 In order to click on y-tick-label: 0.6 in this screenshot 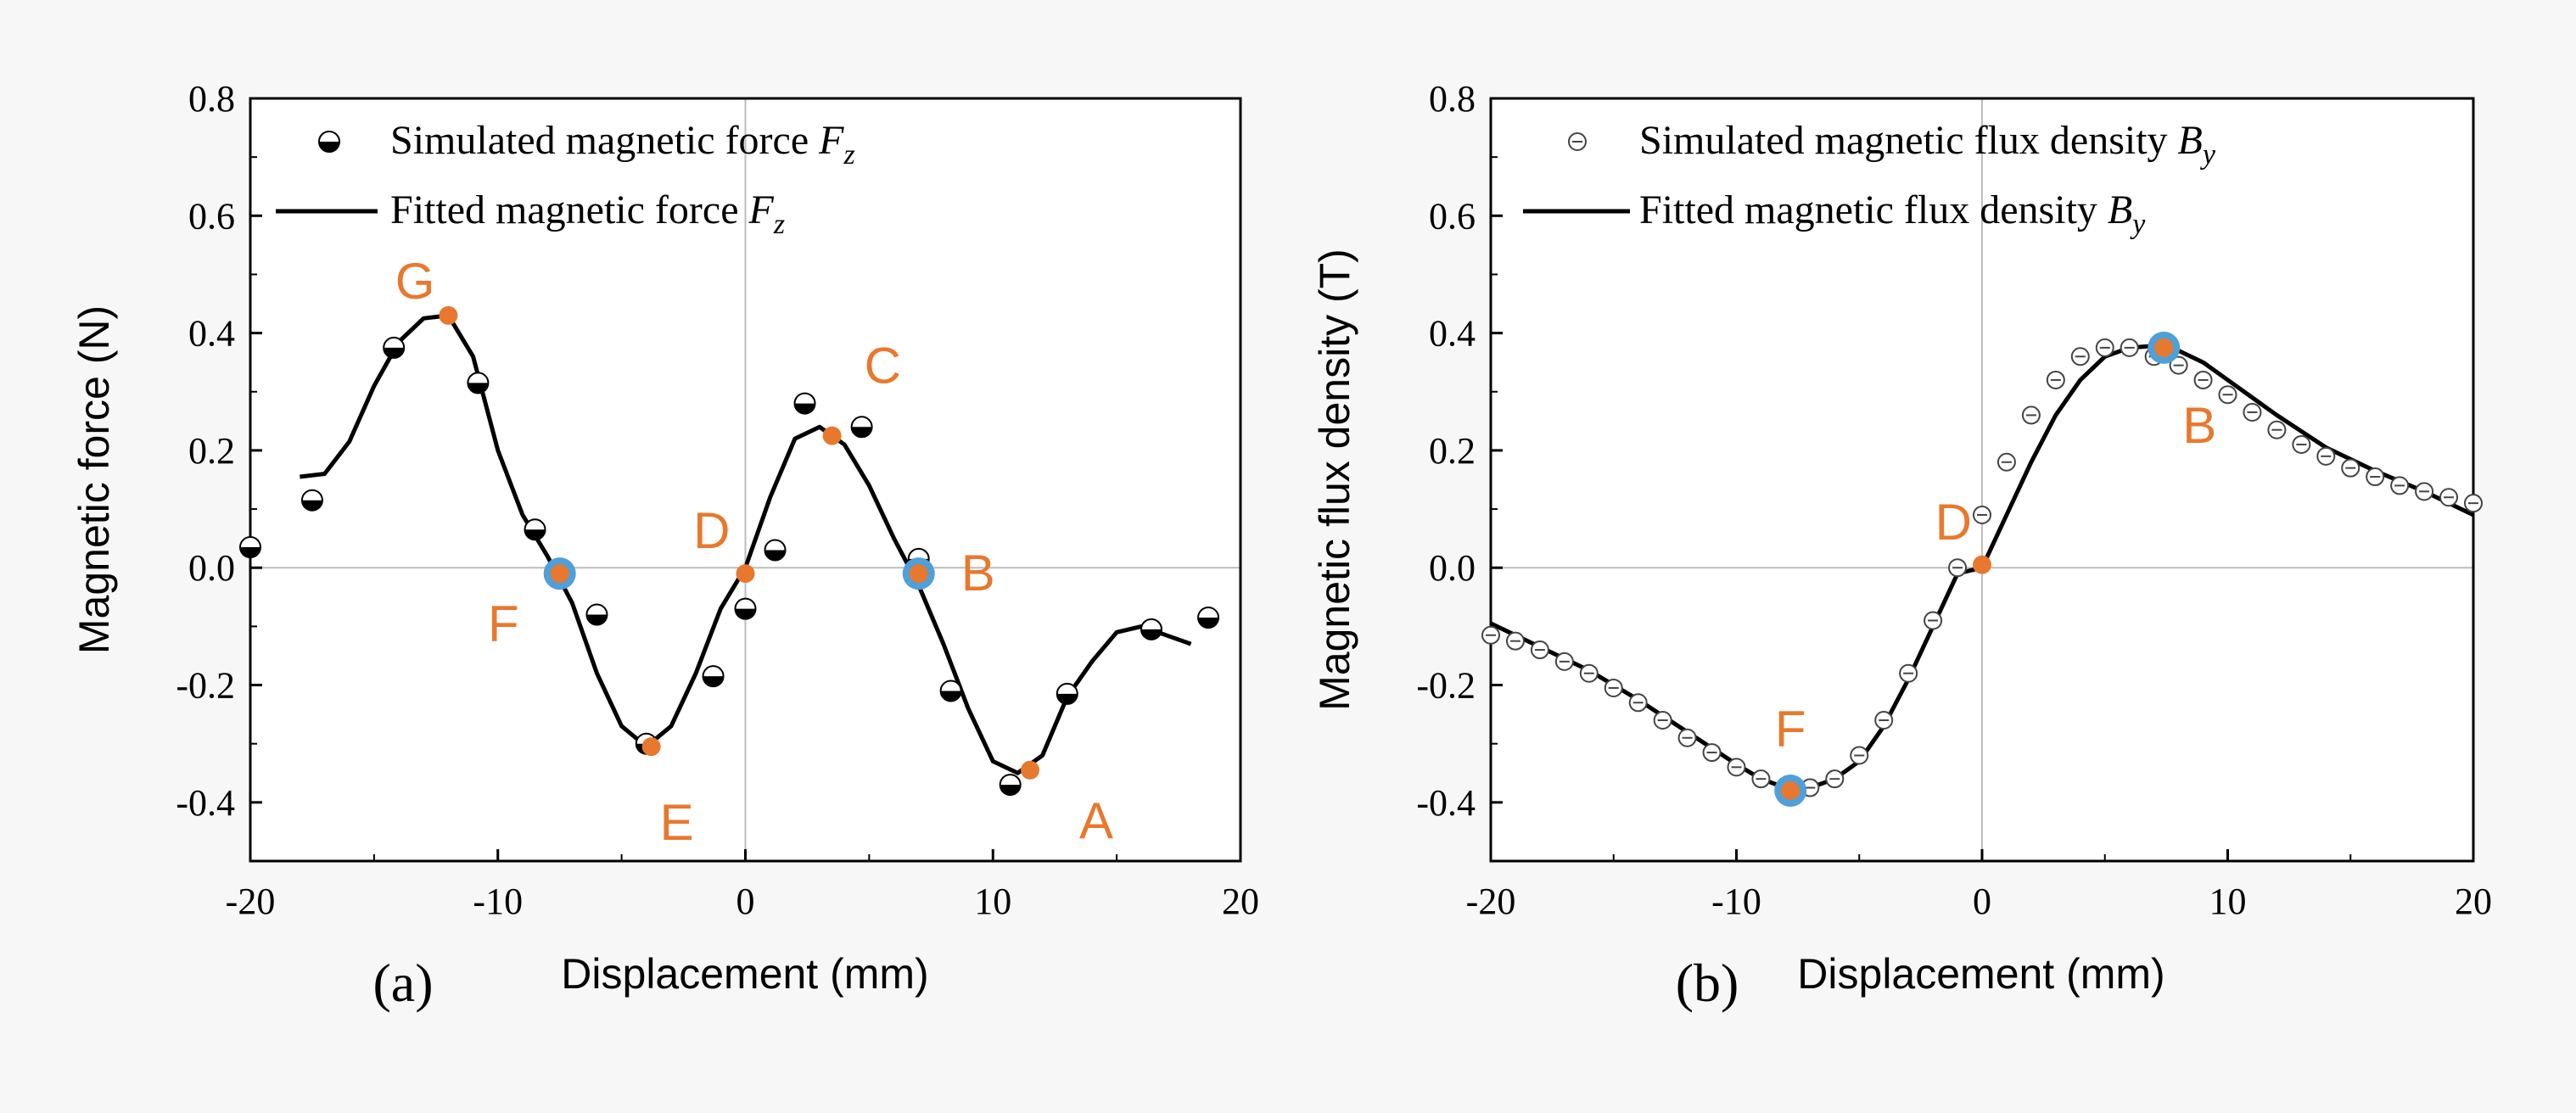, I will do `click(1452, 216)`.